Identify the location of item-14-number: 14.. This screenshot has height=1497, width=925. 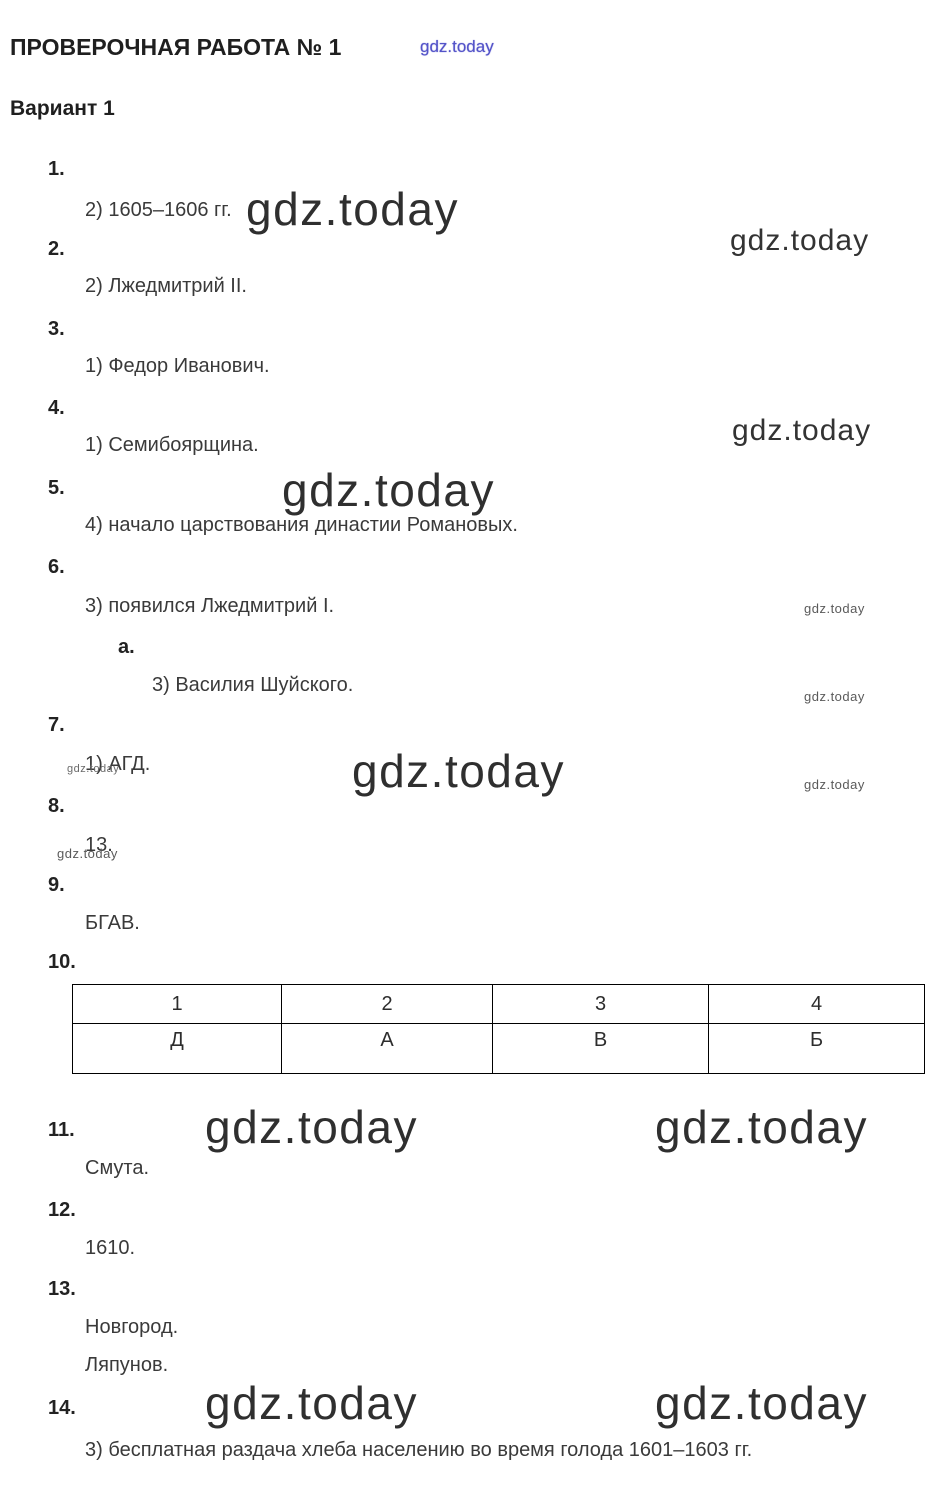
(62, 1408).